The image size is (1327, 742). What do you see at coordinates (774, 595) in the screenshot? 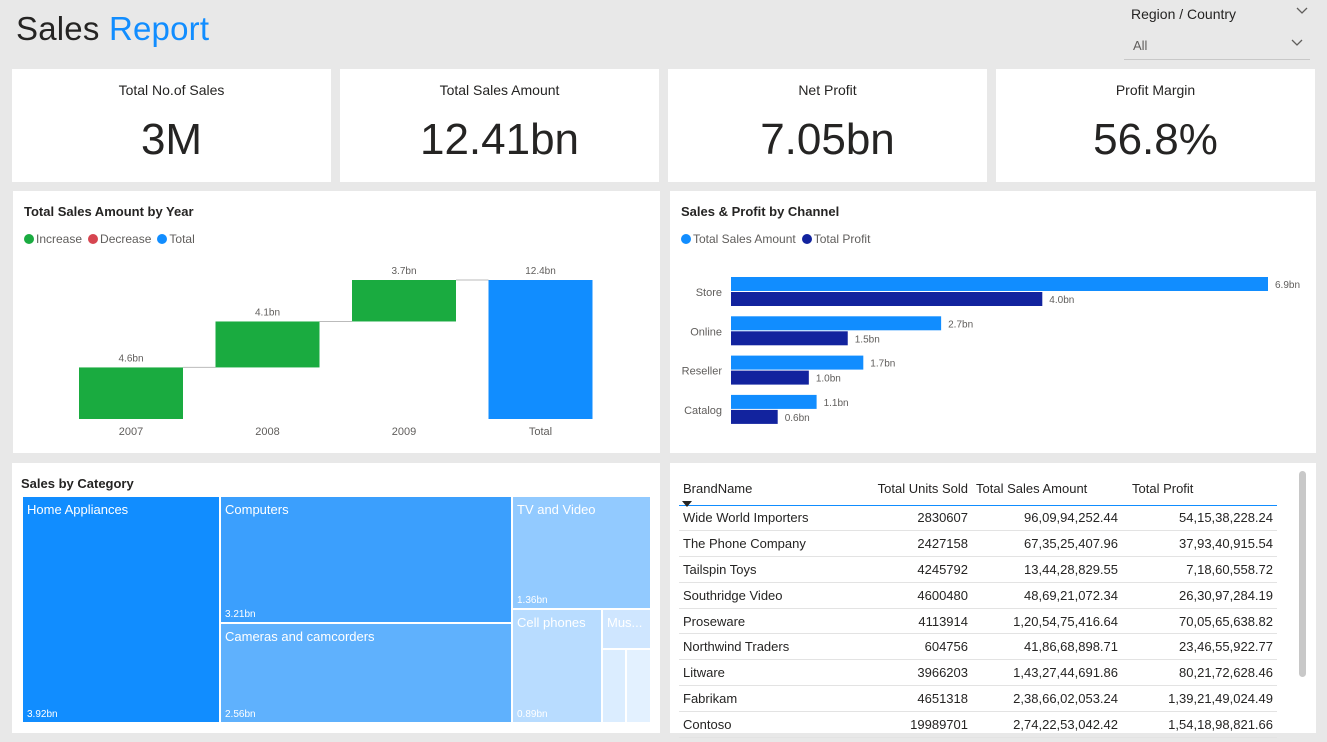
I see `table-cell: Southridge Video` at bounding box center [774, 595].